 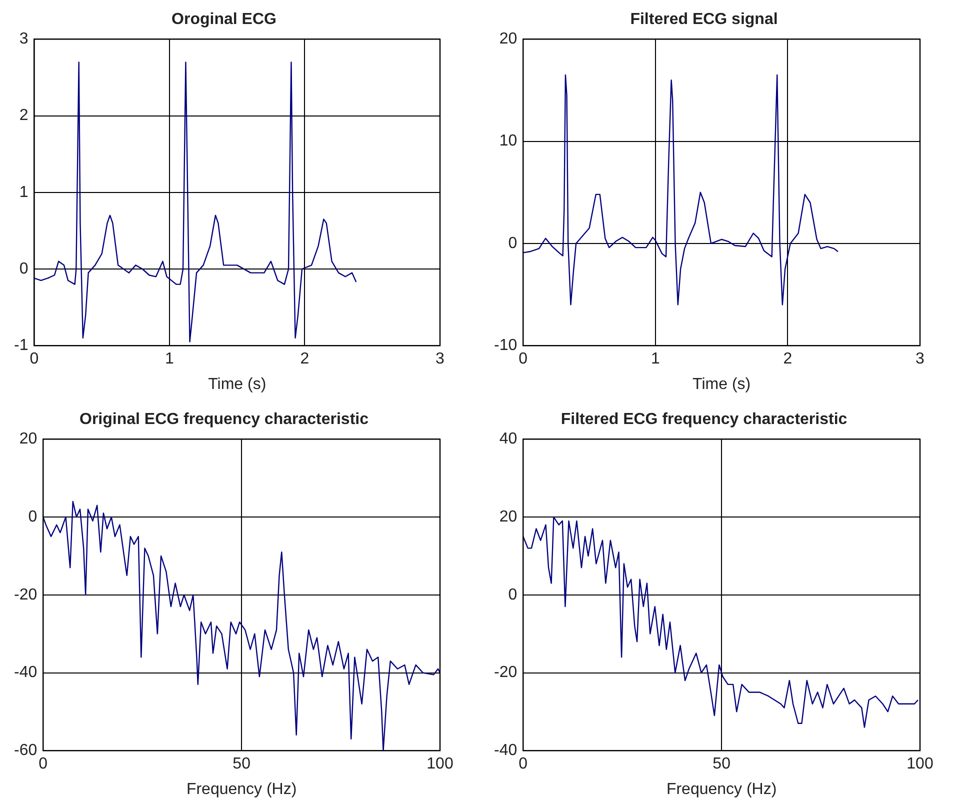 I want to click on y-tick-label: 1, so click(x=23, y=192).